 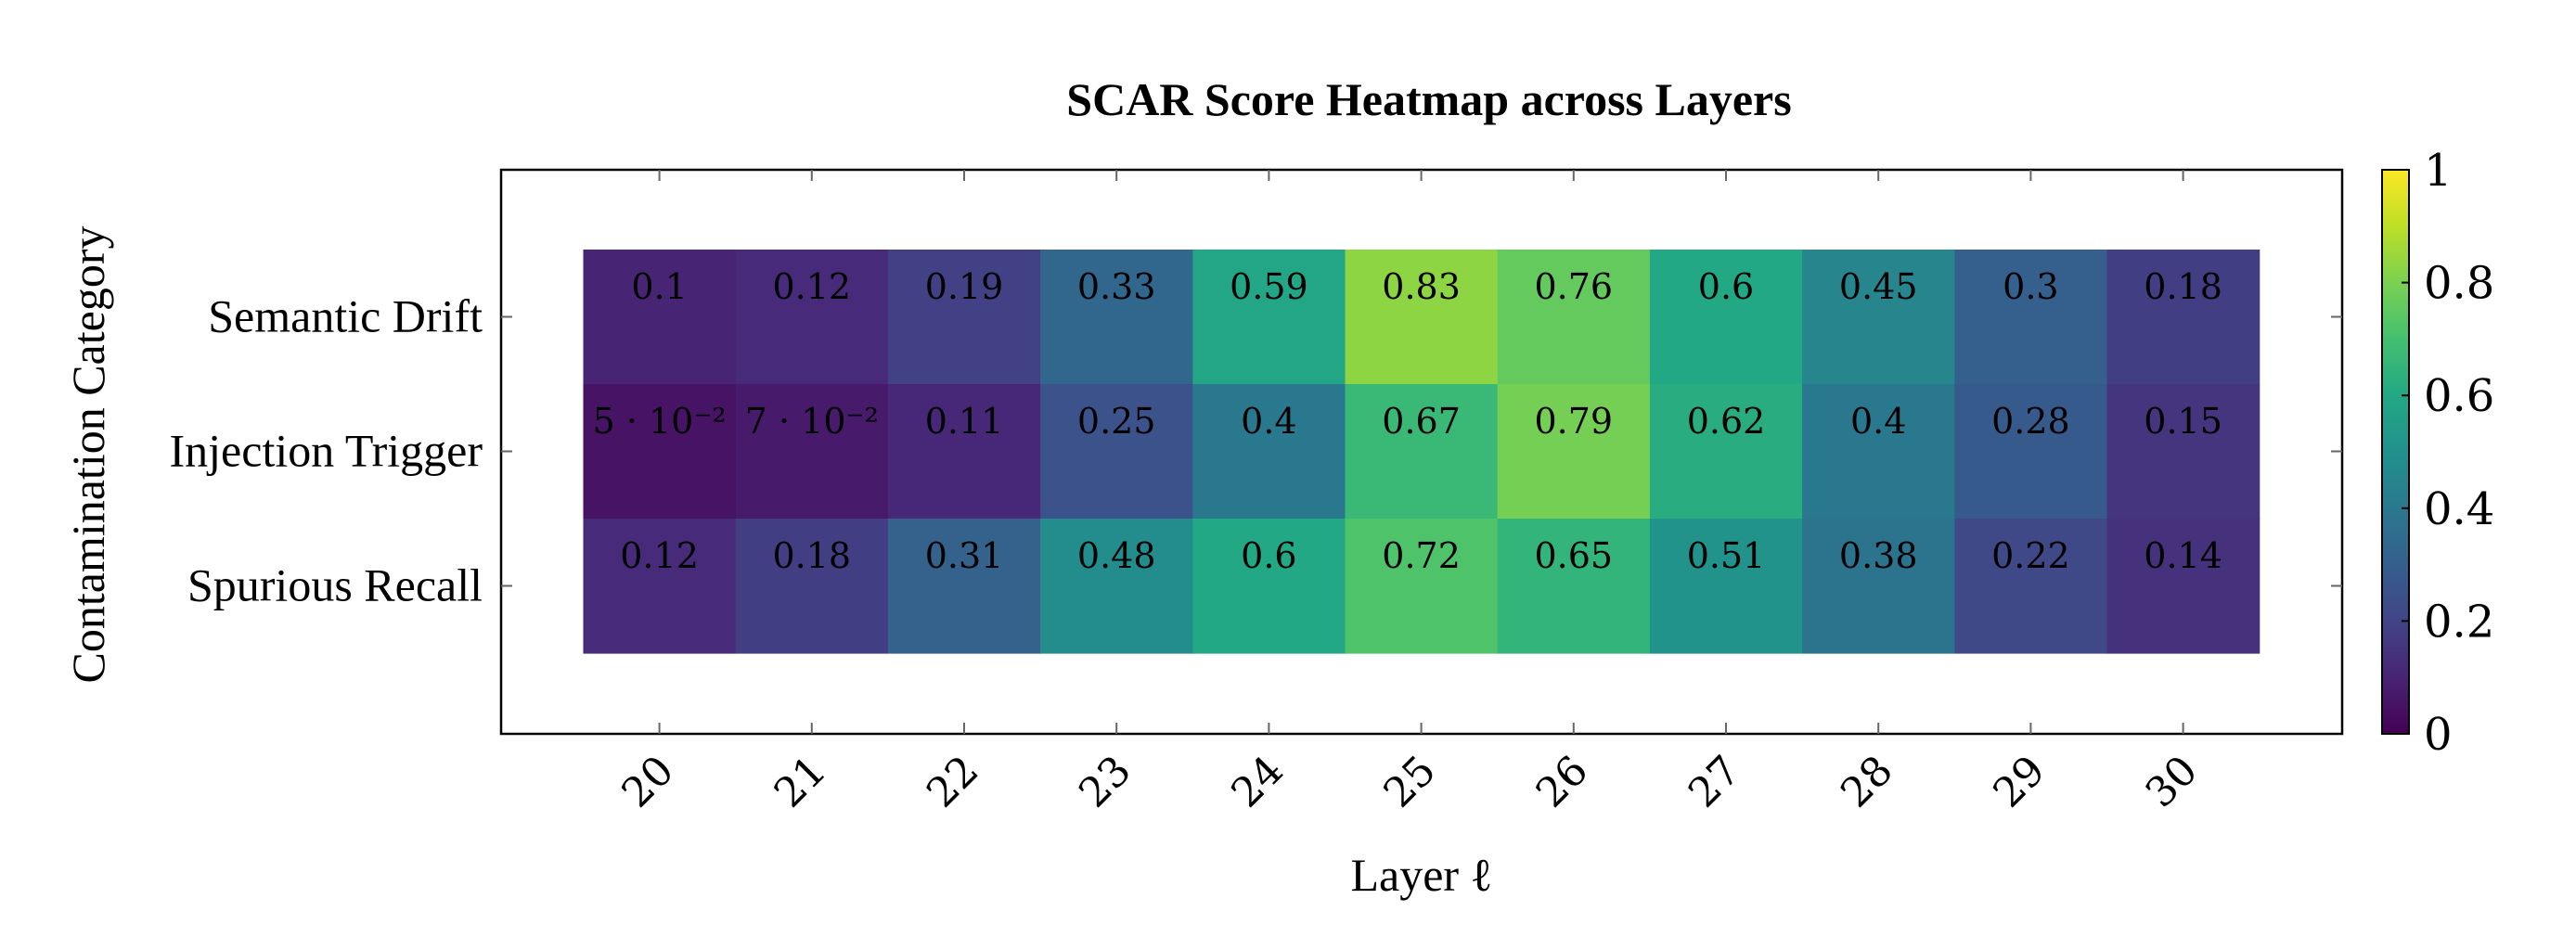 What do you see at coordinates (1574, 286) in the screenshot?
I see `cell-value-label: 0.76` at bounding box center [1574, 286].